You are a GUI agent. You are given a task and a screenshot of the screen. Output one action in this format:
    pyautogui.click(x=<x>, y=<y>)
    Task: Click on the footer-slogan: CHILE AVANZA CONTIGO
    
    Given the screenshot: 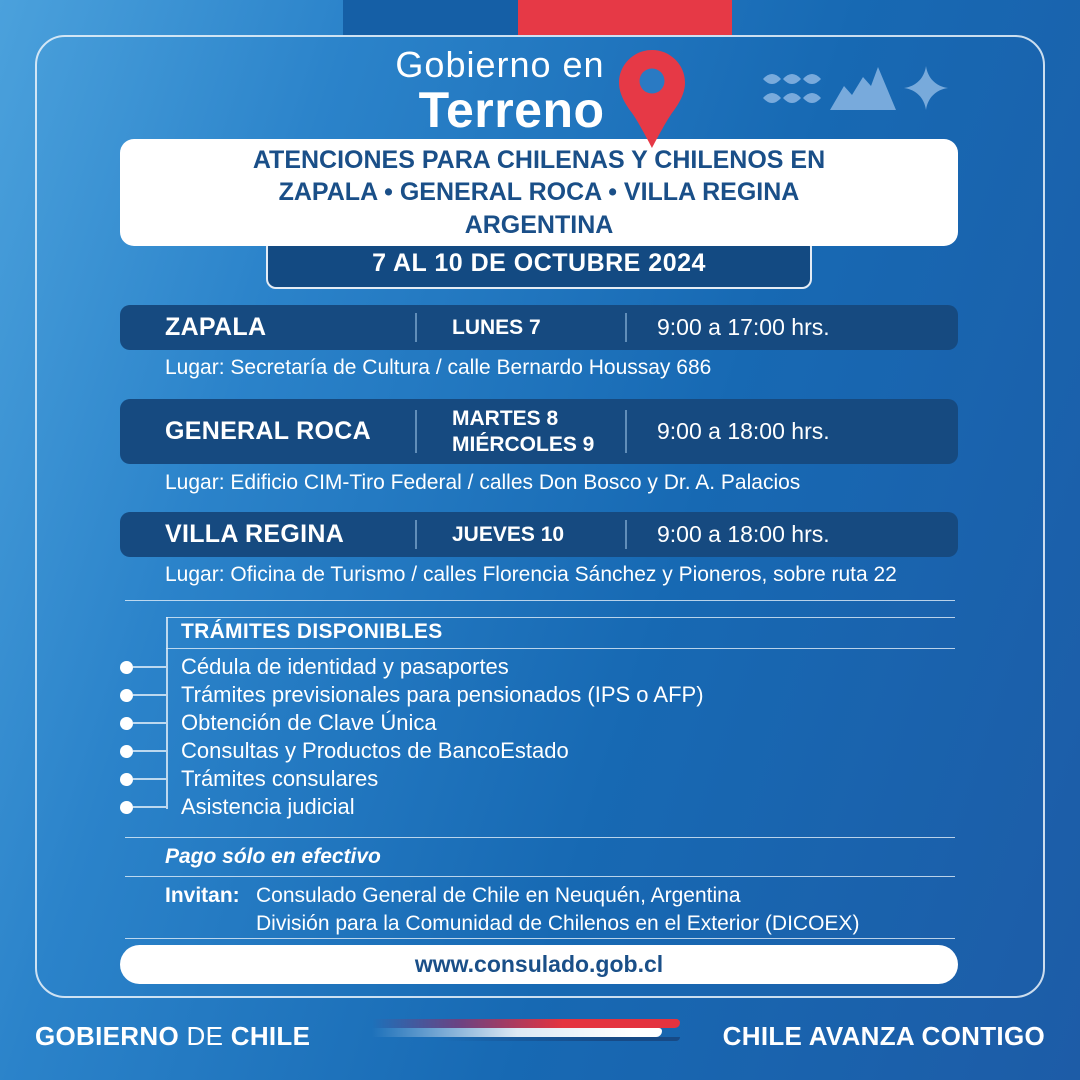 What is the action you would take?
    pyautogui.click(x=883, y=1036)
    